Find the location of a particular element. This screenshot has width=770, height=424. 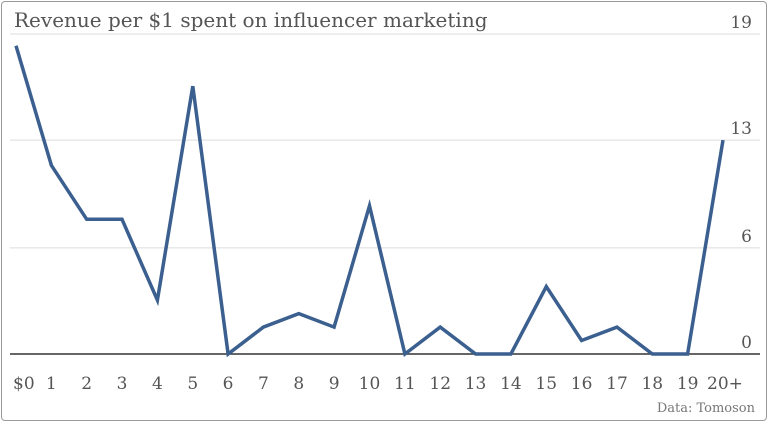

x-tick-label: 4 is located at coordinates (157, 384).